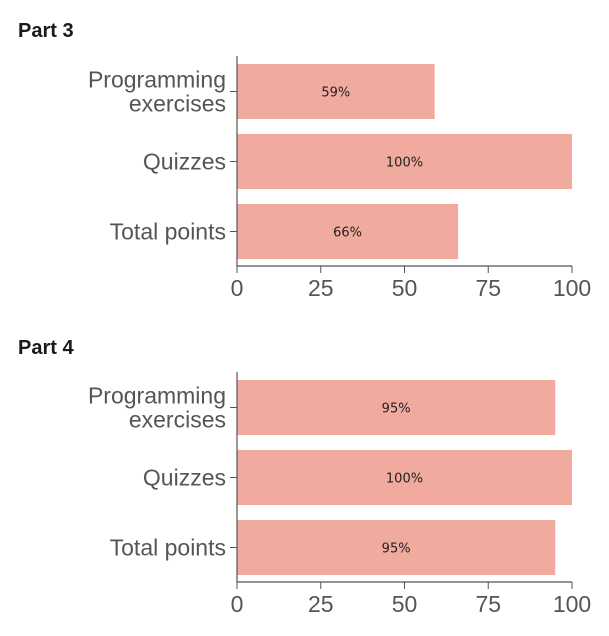  I want to click on bar-value-label: 59%, so click(335, 93).